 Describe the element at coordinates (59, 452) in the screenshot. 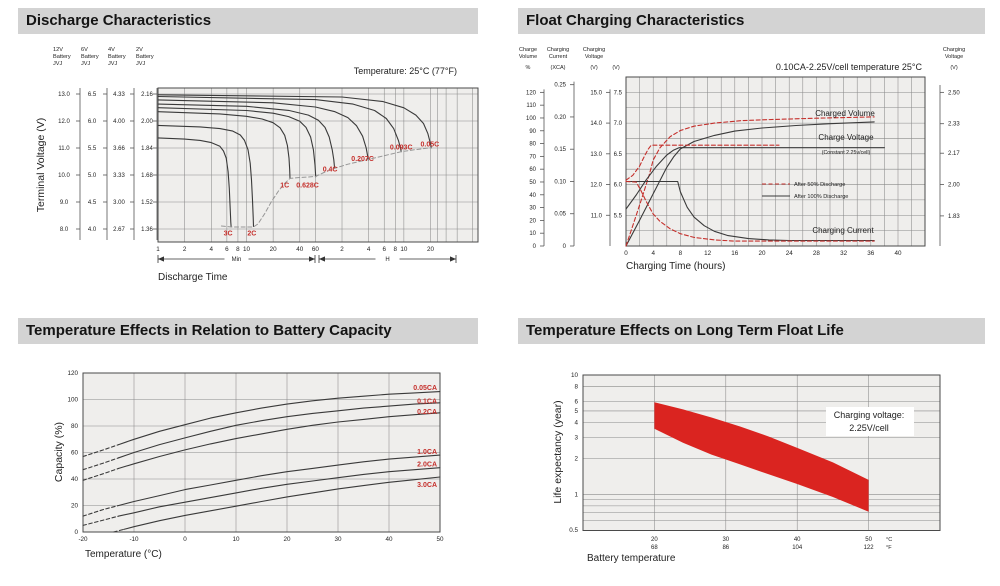

I see `svg-text: Capacity (%)` at that location.